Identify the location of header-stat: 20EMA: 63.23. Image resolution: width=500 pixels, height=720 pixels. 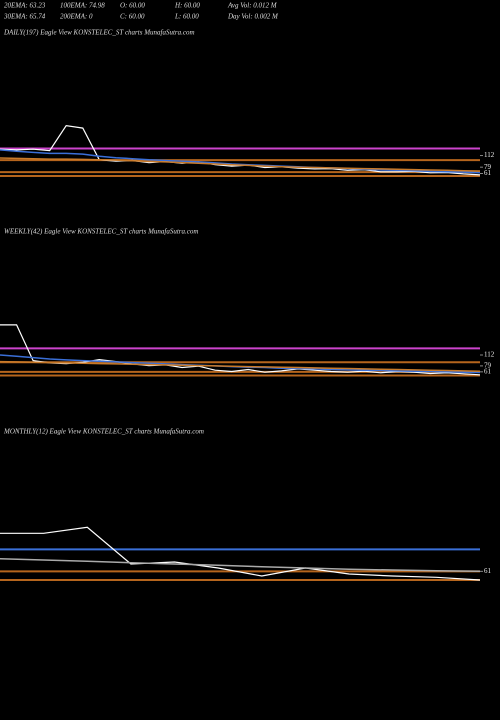
(25, 6).